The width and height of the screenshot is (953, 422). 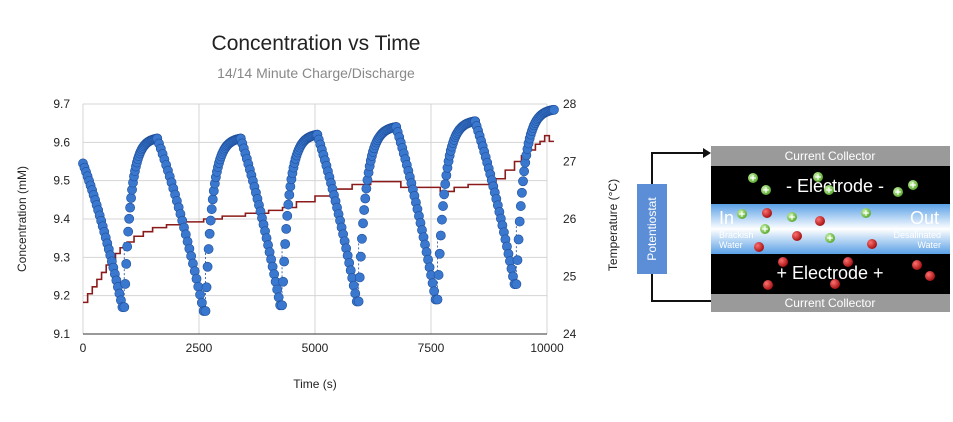 I want to click on x-tick-label: 10000, so click(x=547, y=348).